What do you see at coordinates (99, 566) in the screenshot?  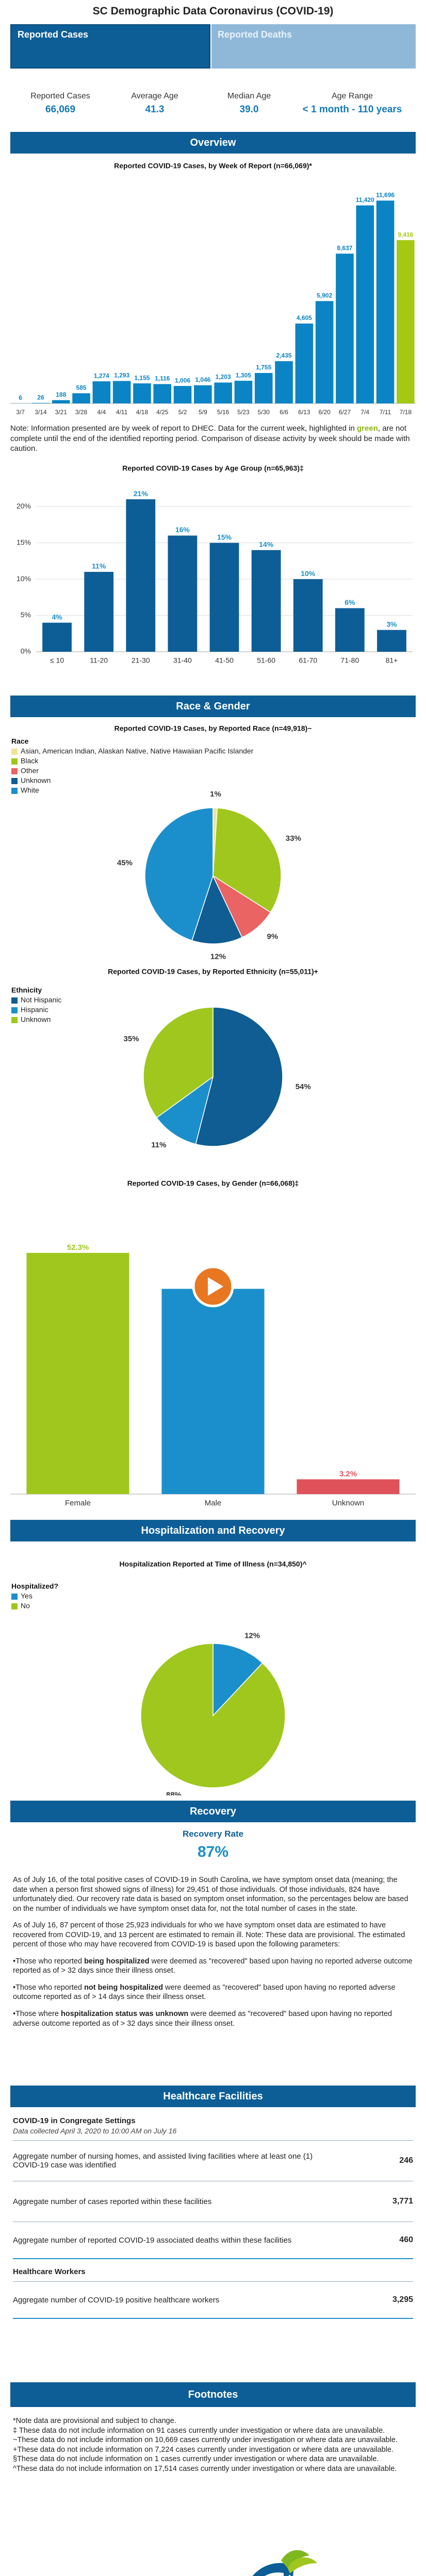 I see `value-label: 11%` at bounding box center [99, 566].